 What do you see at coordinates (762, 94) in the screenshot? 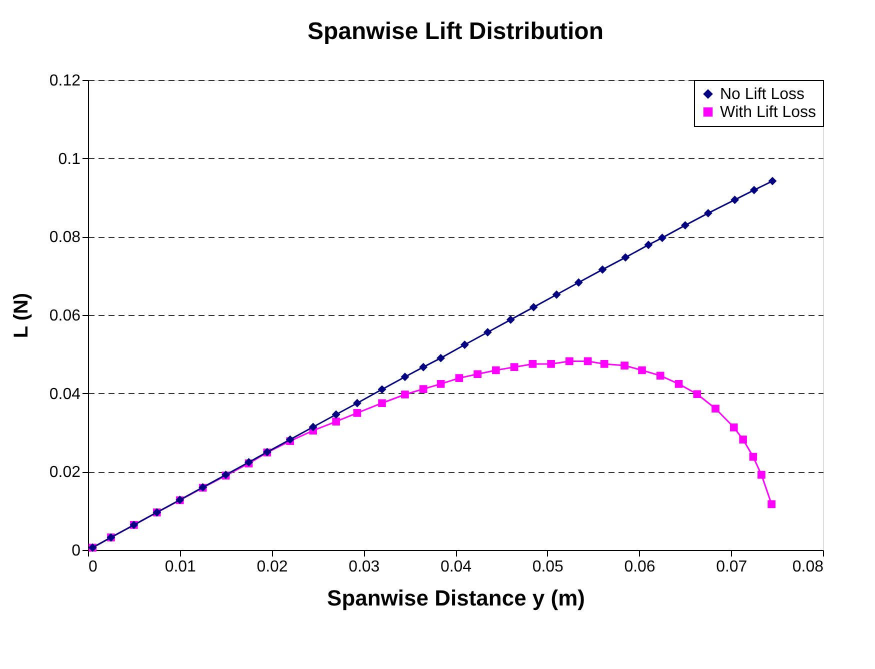
I see `legend-label: No Lift Loss` at bounding box center [762, 94].